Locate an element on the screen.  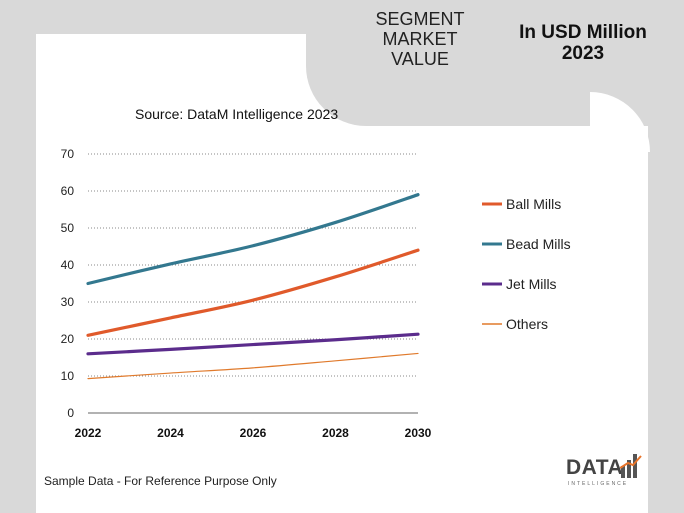
segment-market-value-title: SEGMENT MARKET VALUE is located at coordinates (420, 39).